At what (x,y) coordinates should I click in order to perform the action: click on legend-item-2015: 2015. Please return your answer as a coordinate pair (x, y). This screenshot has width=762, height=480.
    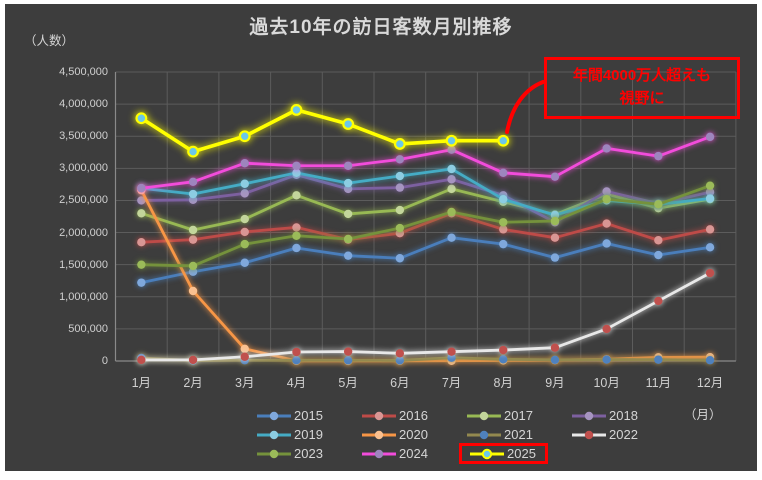
    Looking at the image, I should click on (308, 415).